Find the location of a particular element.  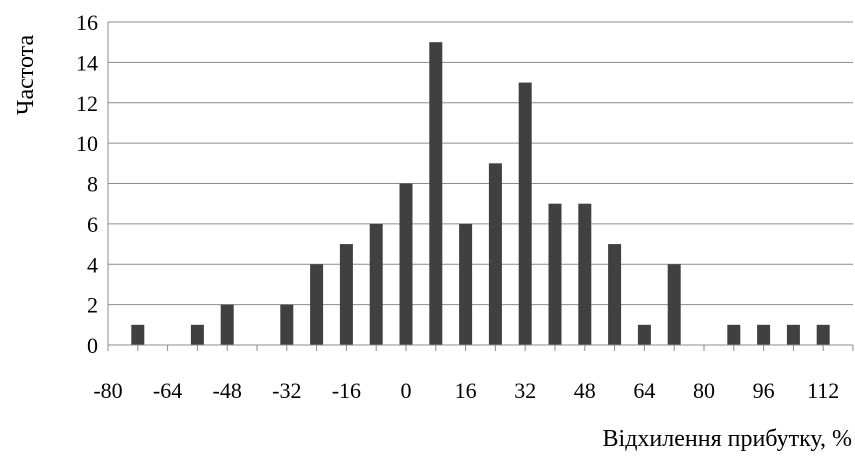

y-tick-labels: 0 2 4 6 8 10 12 14 16 is located at coordinates (87, 184).